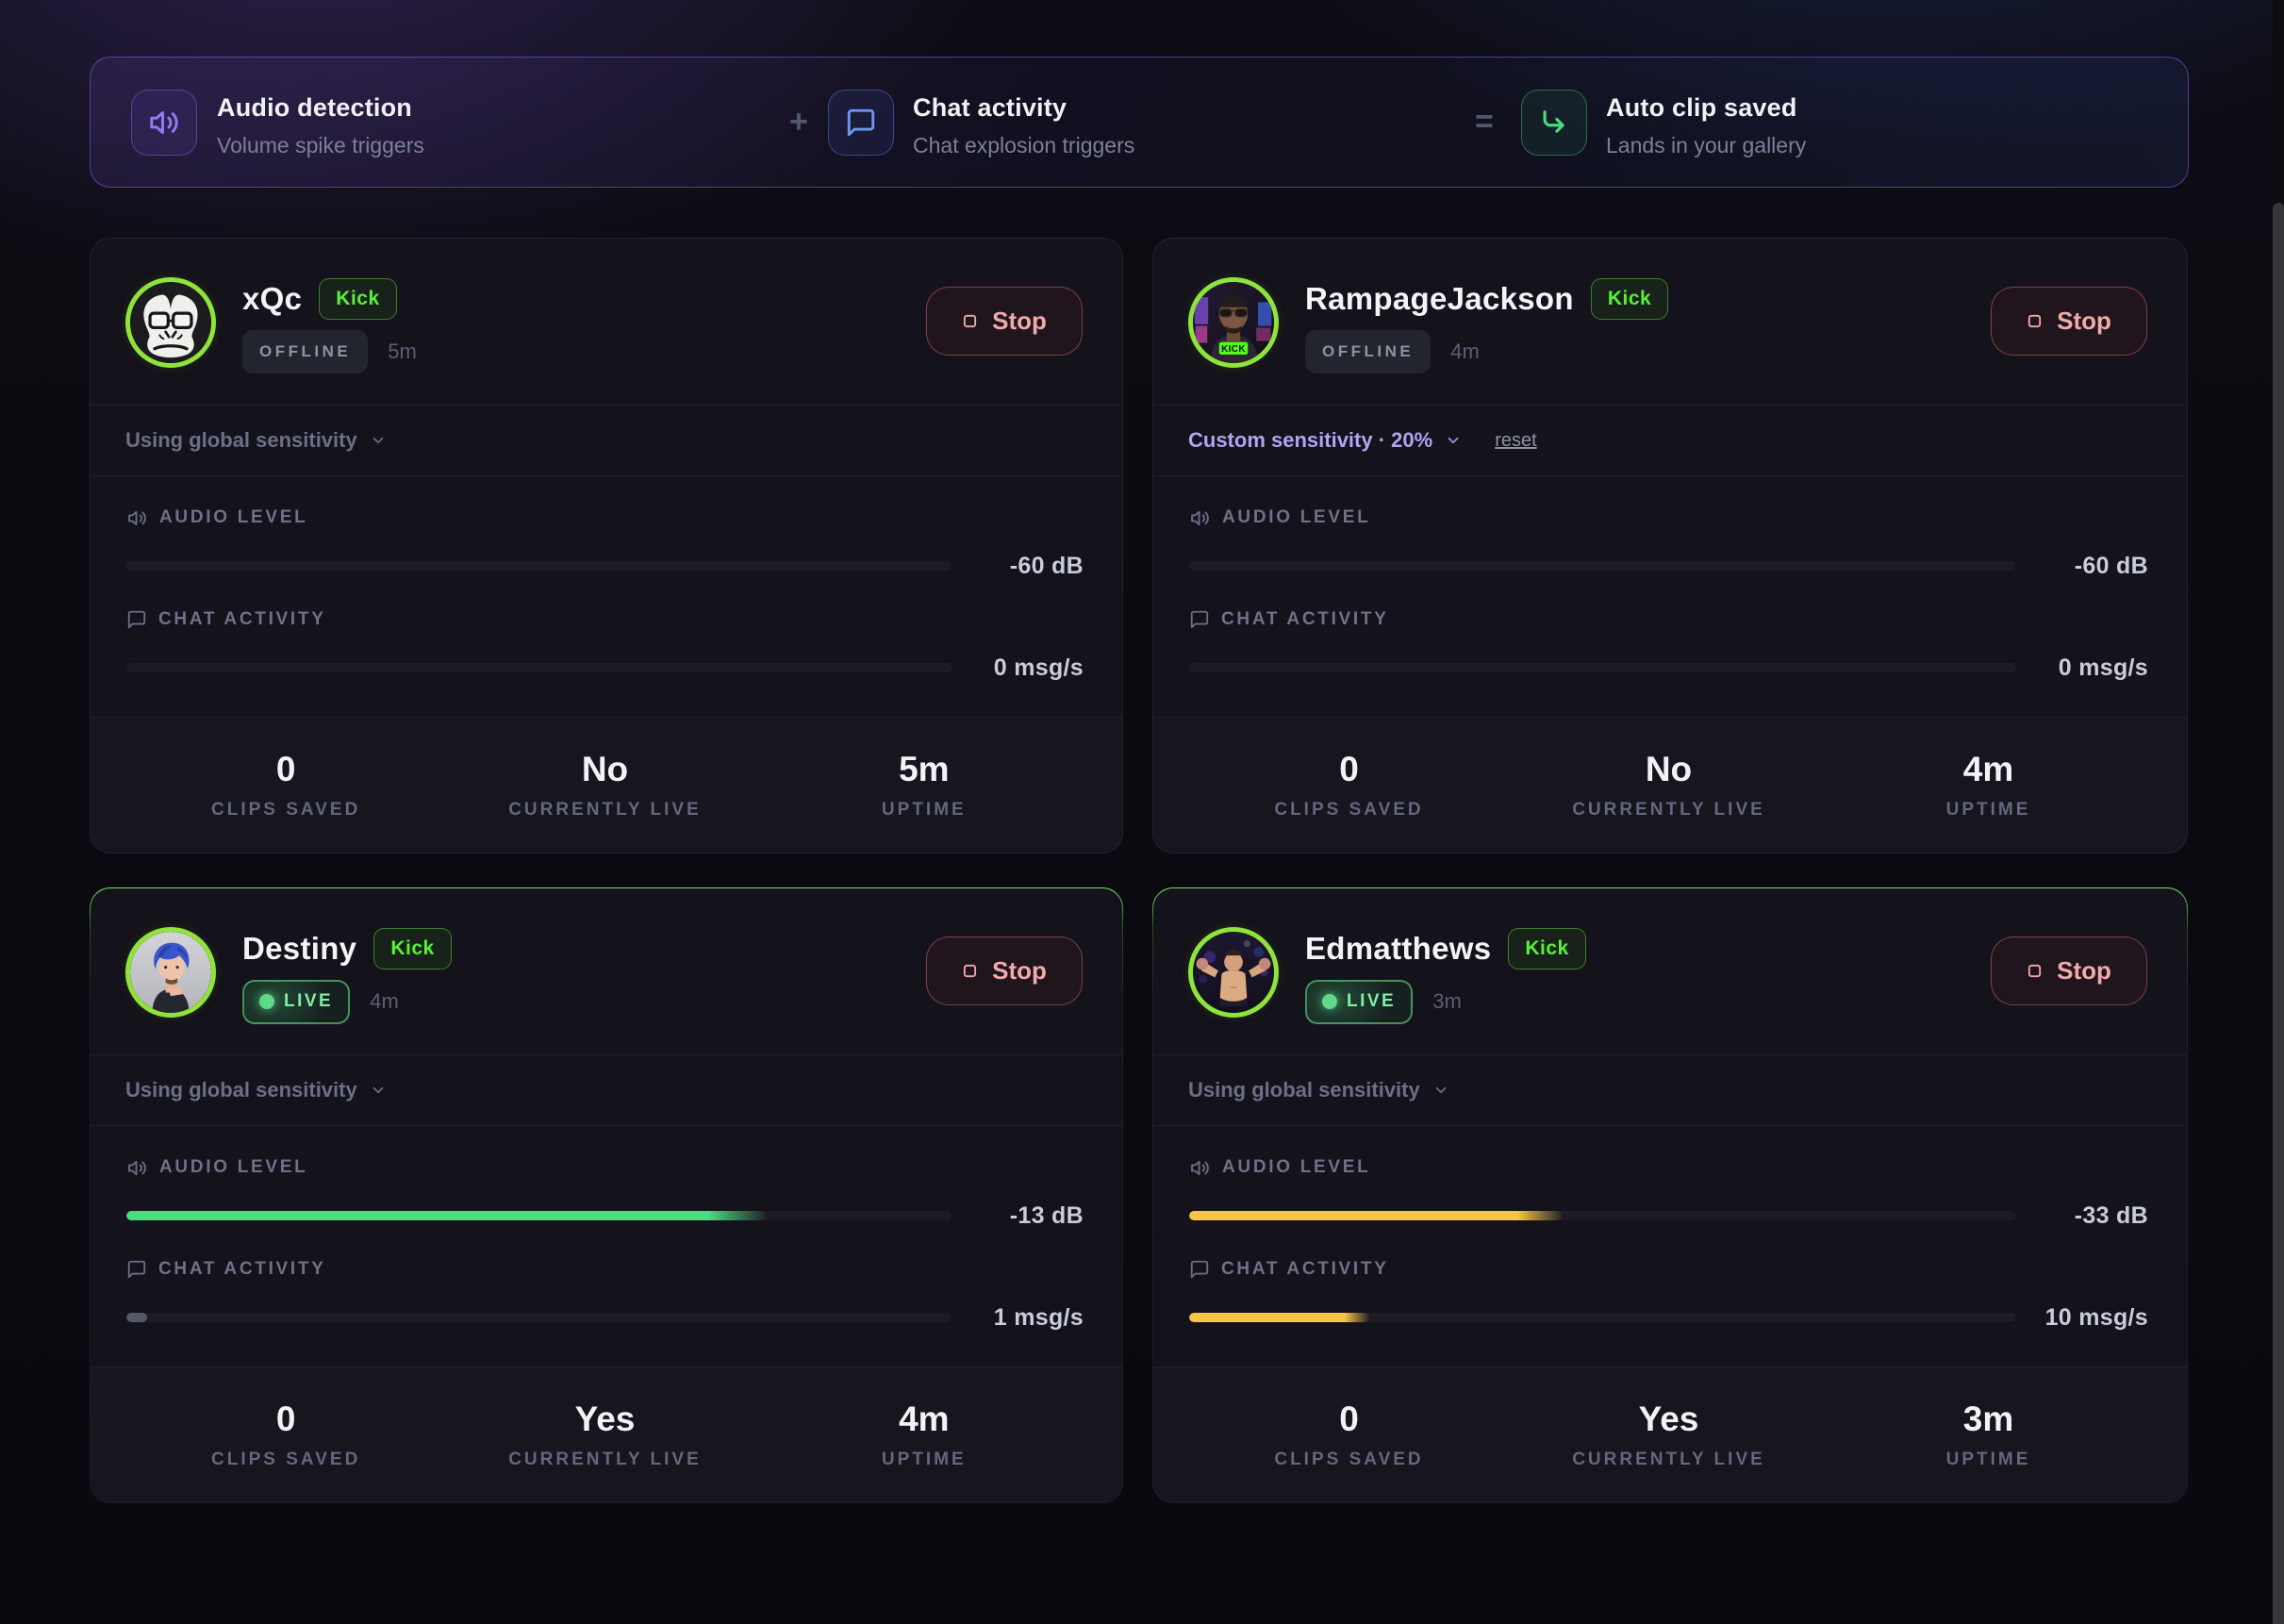 The height and width of the screenshot is (1624, 2284). I want to click on svg-text: KICK, so click(1234, 349).